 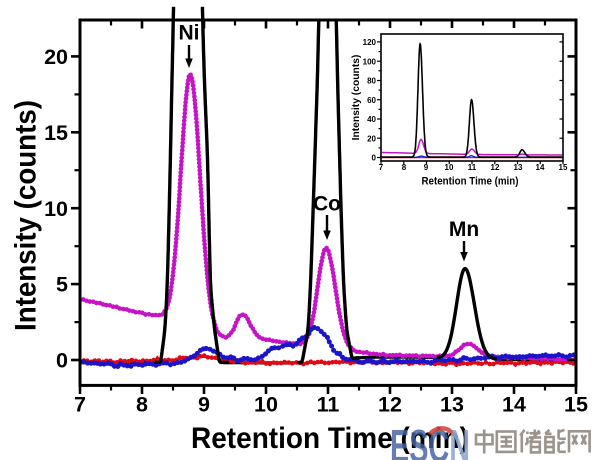 I want to click on svg-text: 40, so click(x=371, y=119).